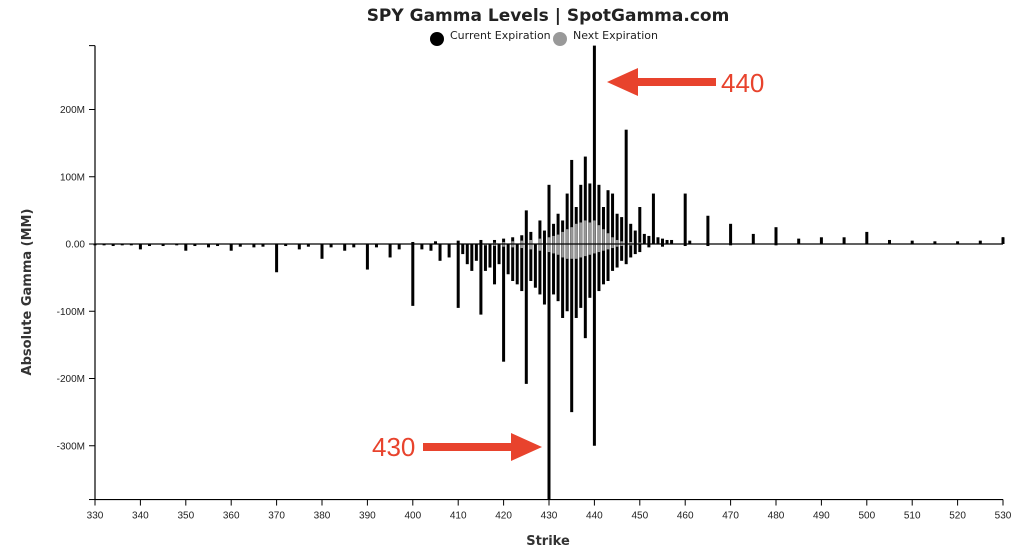  I want to click on arrow-440-icon, so click(661, 82).